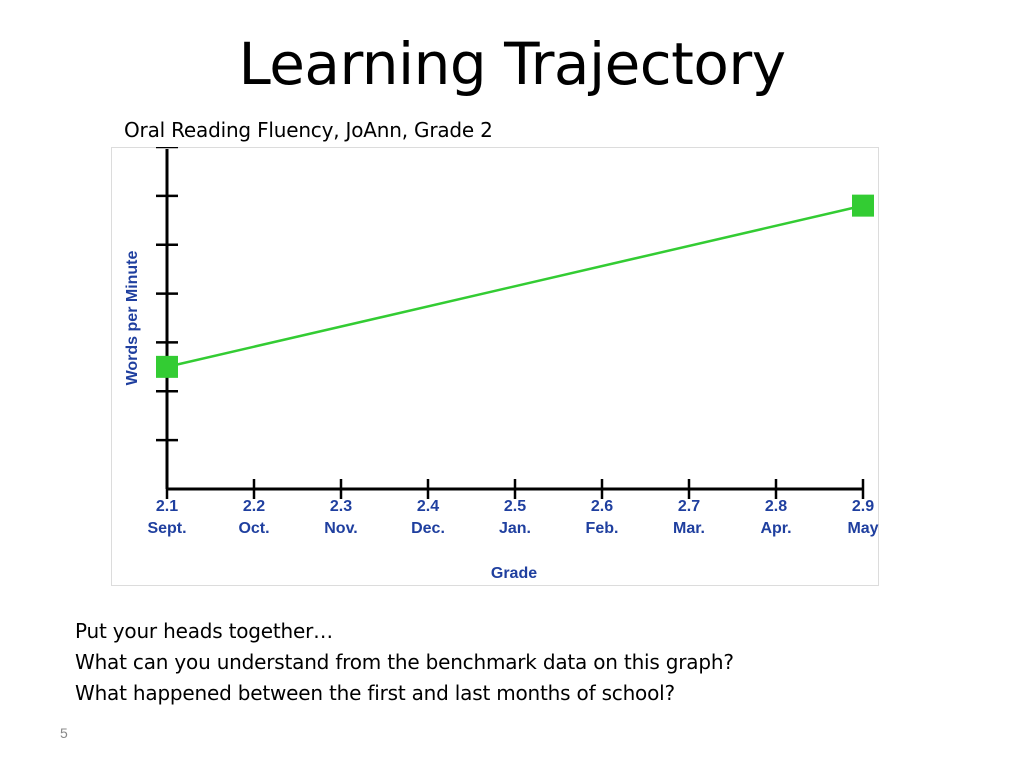 The height and width of the screenshot is (768, 1024). Describe the element at coordinates (515, 506) in the screenshot. I see `x-tick-label-grade: 2.5` at that location.